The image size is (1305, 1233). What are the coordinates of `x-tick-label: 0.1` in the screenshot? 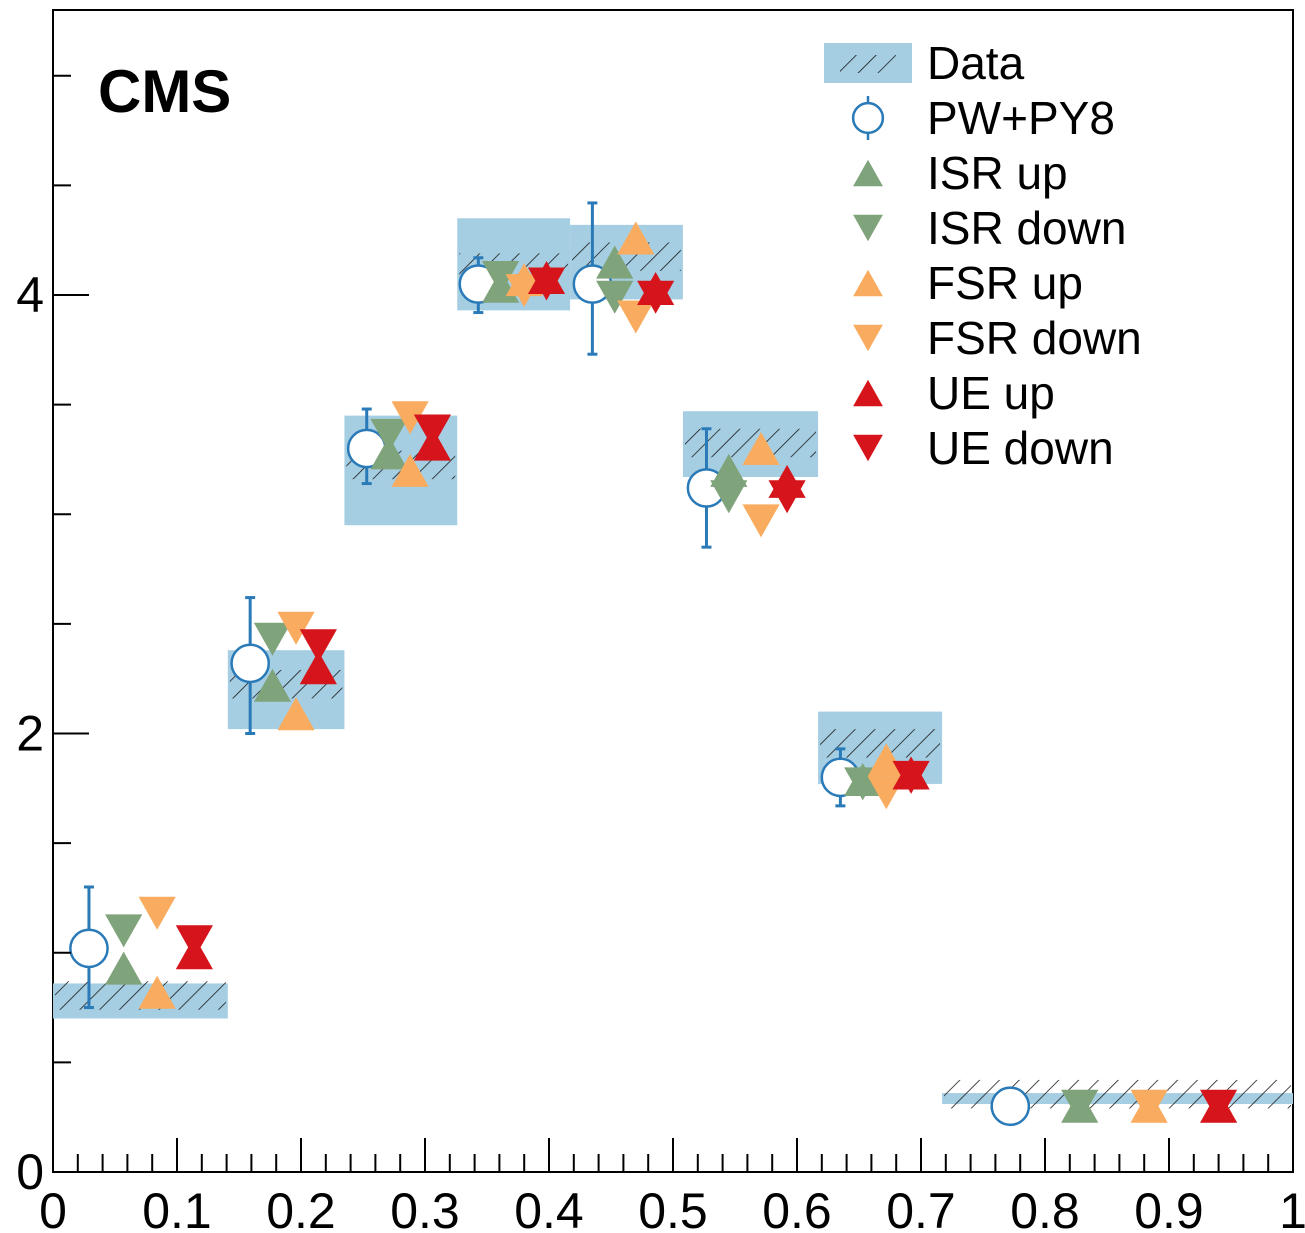 It's located at (177, 1208).